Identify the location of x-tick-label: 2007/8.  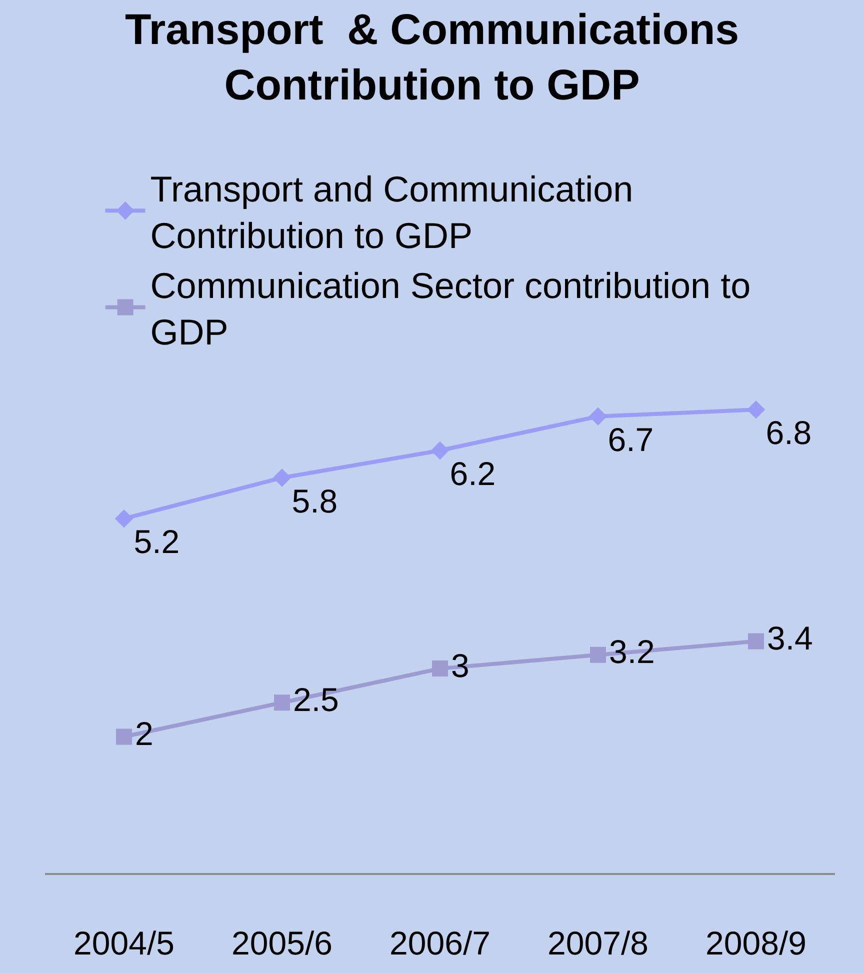
(598, 943).